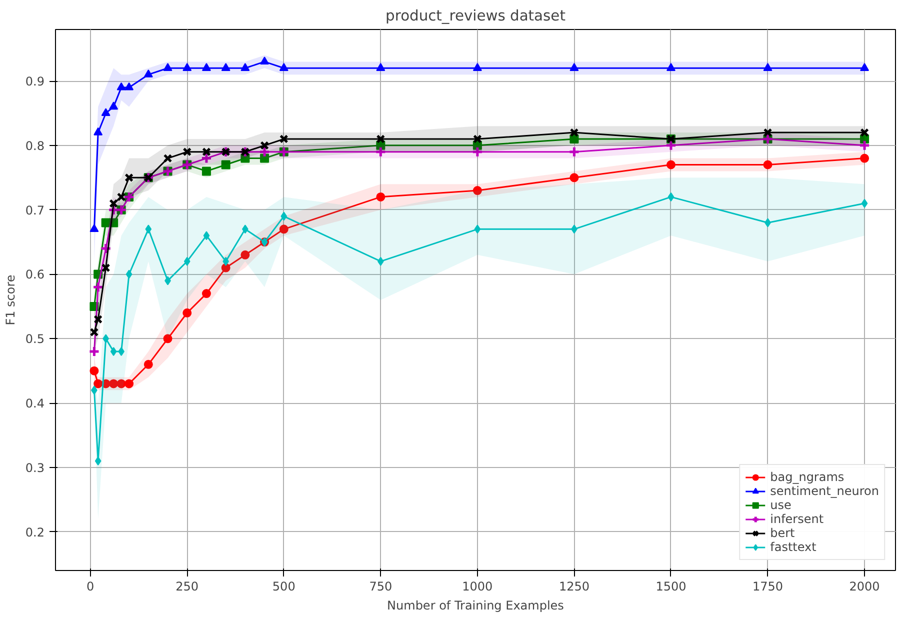 This screenshot has height=623, width=908. What do you see at coordinates (797, 519) in the screenshot?
I see `legend-label: infersent` at bounding box center [797, 519].